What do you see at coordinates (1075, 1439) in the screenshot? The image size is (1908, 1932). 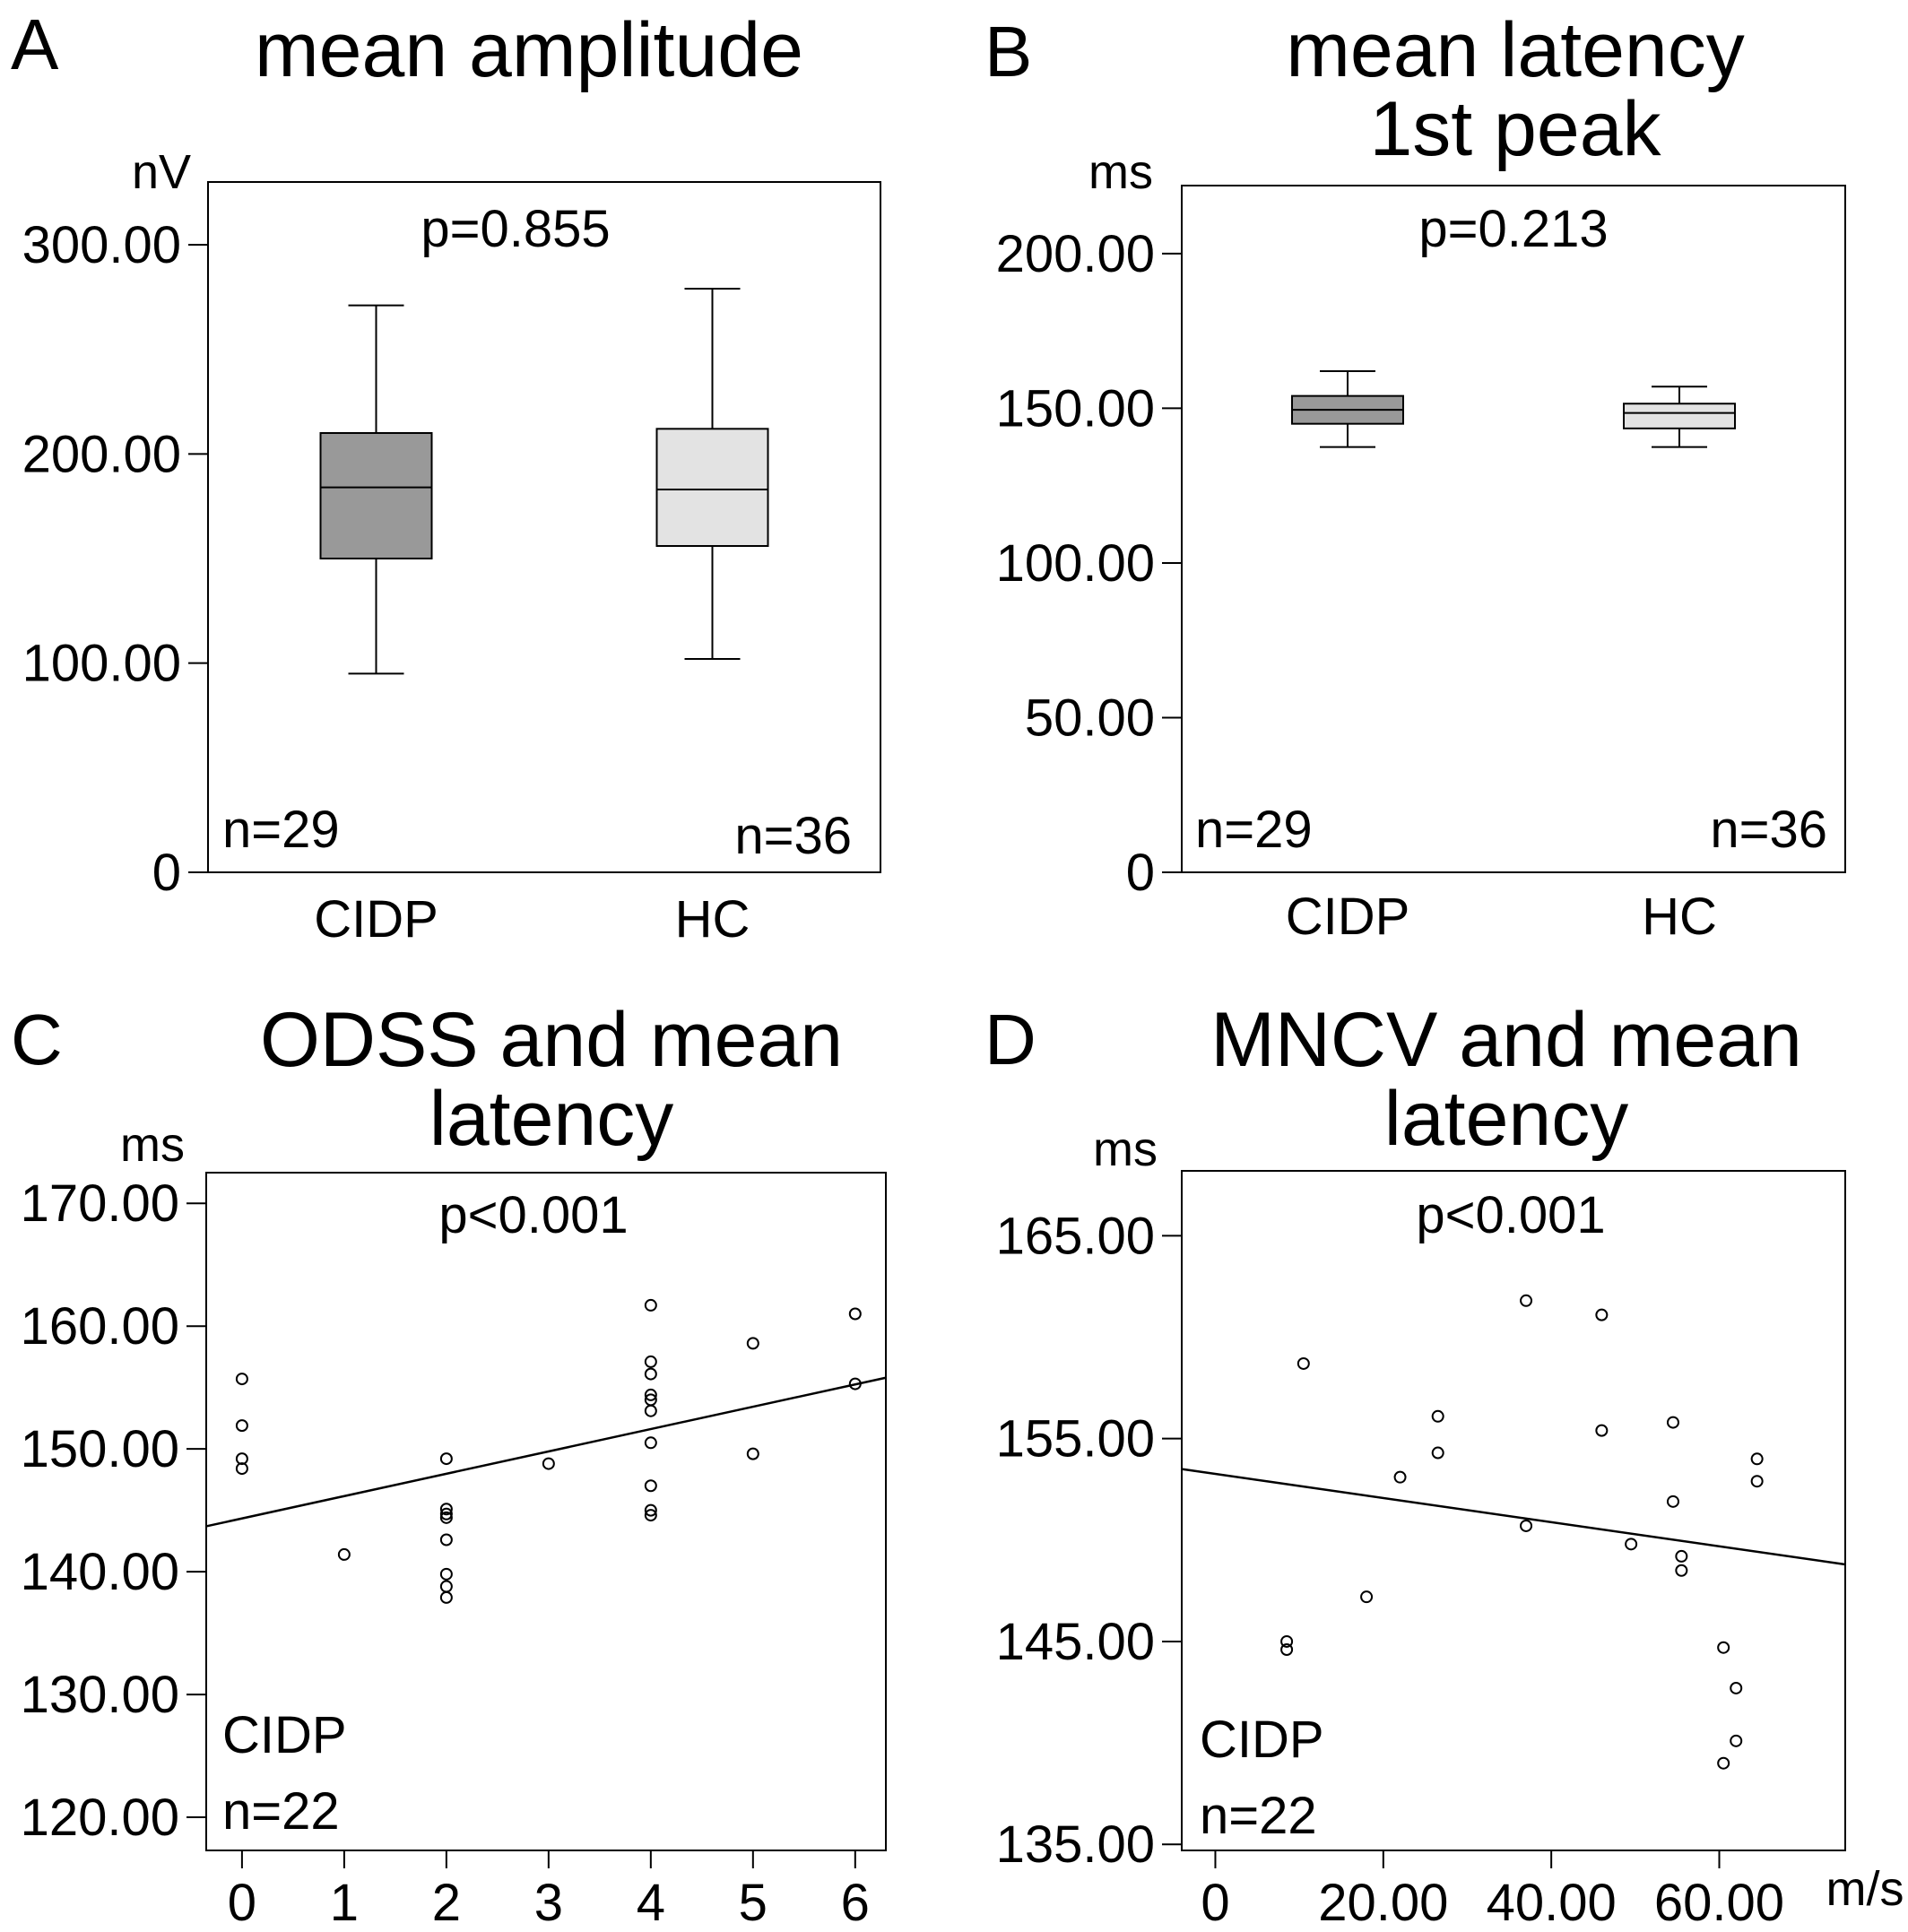 I see `y-tick-label: 155.00` at bounding box center [1075, 1439].